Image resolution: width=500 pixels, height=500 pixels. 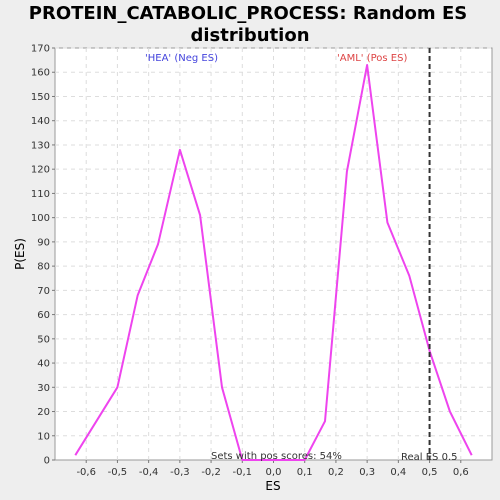 What do you see at coordinates (430, 472) in the screenshot?
I see `x-tick-label: 0,5` at bounding box center [430, 472].